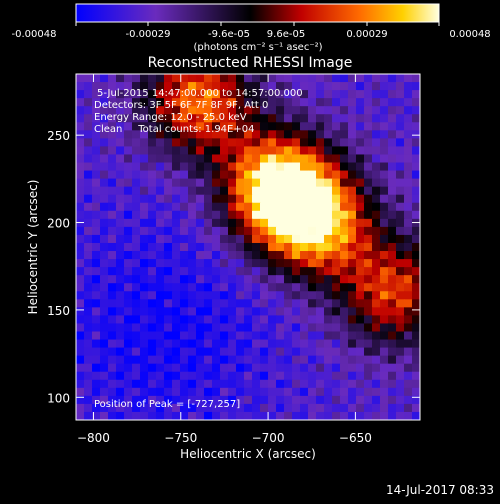  Describe the element at coordinates (200, 93) in the screenshot. I see `time-range: 5-Jul-2015 14:47:00.000 to 14:57:00.000` at that location.